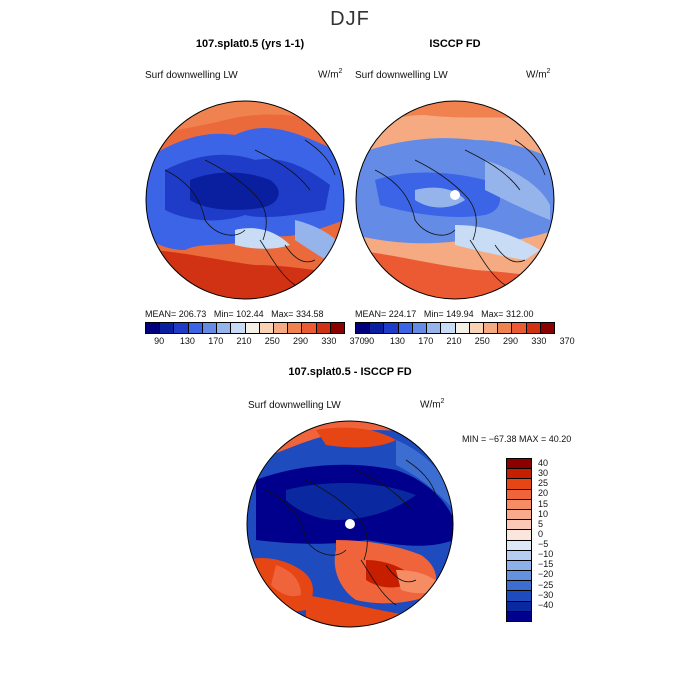 The image size is (700, 700). Describe the element at coordinates (543, 513) in the screenshot. I see `colorbar-tick-label: 10` at that location.